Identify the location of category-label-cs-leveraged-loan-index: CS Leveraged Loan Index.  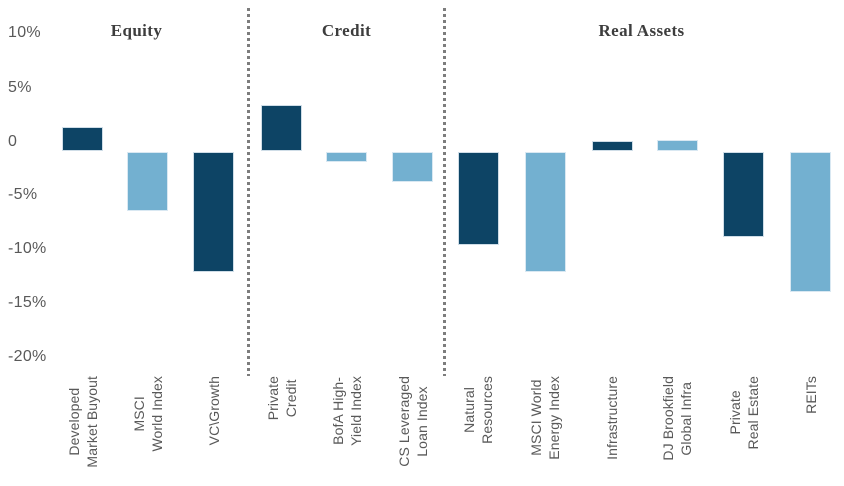
(412, 421).